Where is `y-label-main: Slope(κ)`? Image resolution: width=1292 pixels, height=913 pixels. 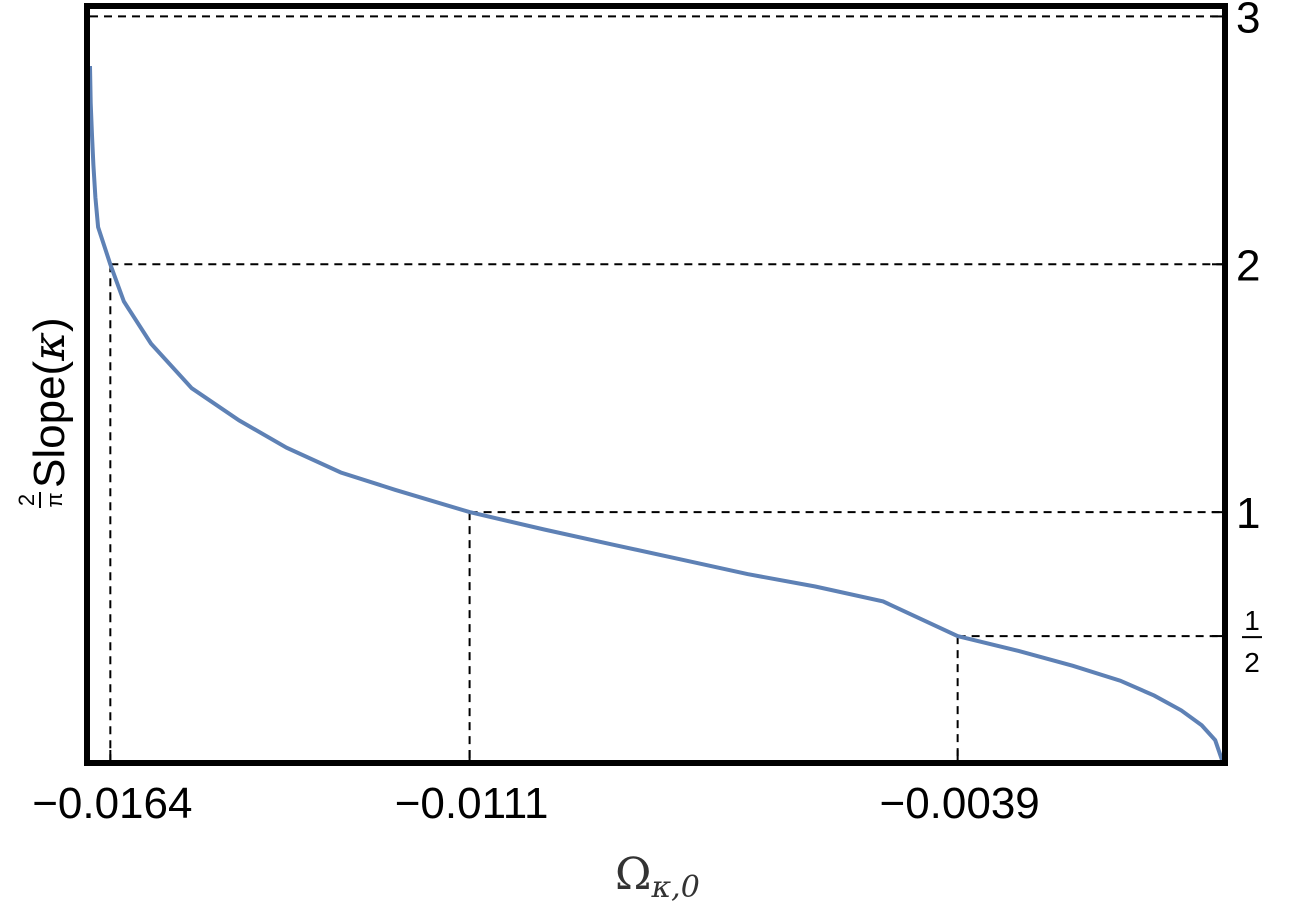 y-label-main: Slope(κ) is located at coordinates (49, 402).